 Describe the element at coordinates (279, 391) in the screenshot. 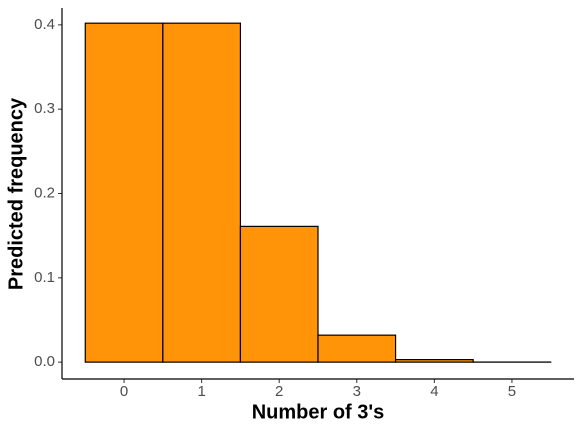

I see `x-tick-label: 2` at that location.